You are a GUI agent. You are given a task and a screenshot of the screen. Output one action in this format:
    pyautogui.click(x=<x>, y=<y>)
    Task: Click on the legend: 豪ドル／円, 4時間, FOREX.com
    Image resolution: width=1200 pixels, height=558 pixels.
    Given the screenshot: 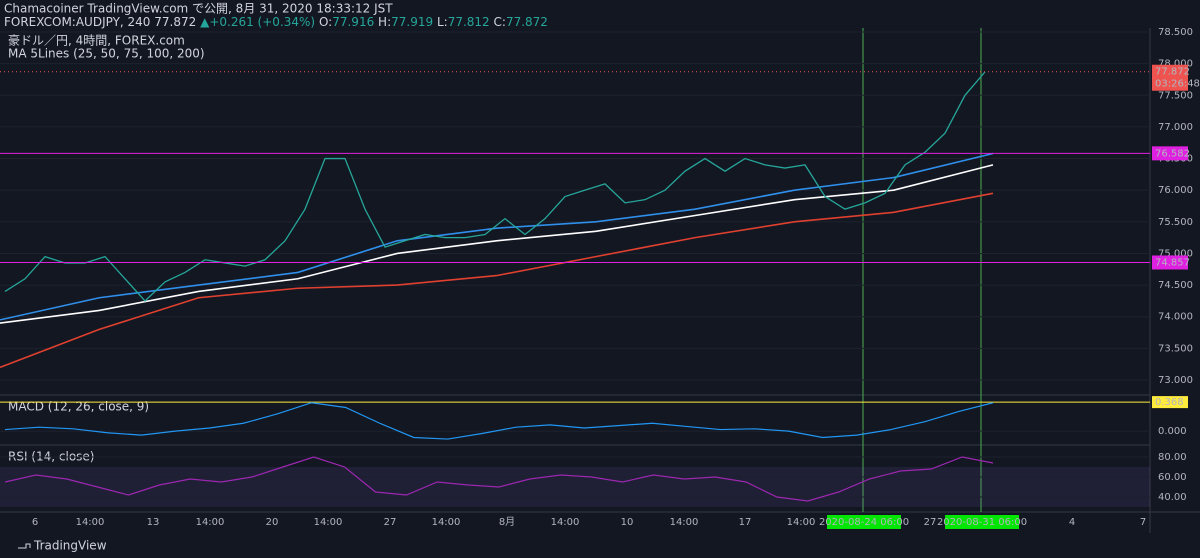 What is the action you would take?
    pyautogui.click(x=96, y=40)
    